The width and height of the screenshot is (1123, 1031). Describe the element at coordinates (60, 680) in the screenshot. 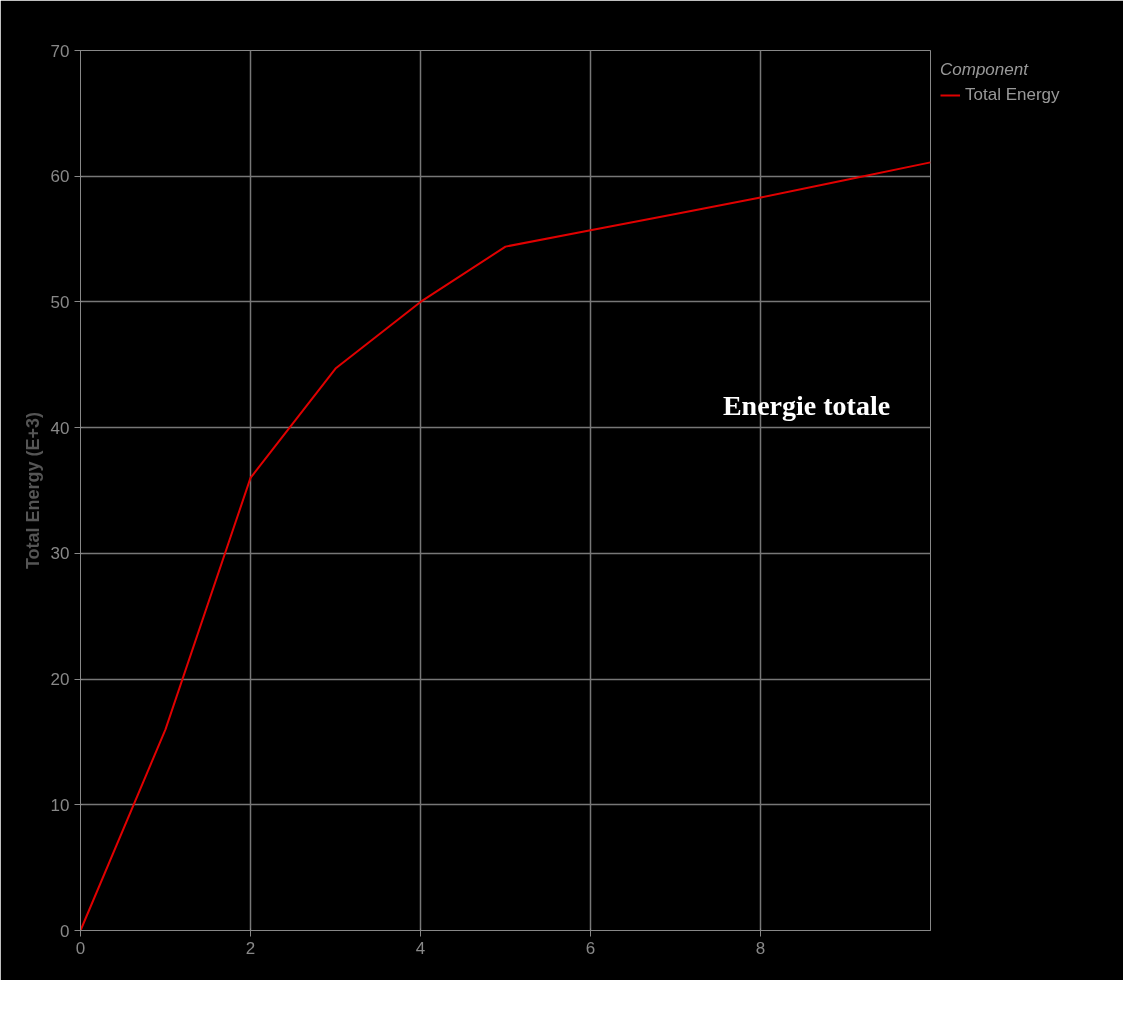

I see `y-tick-label: 20` at that location.